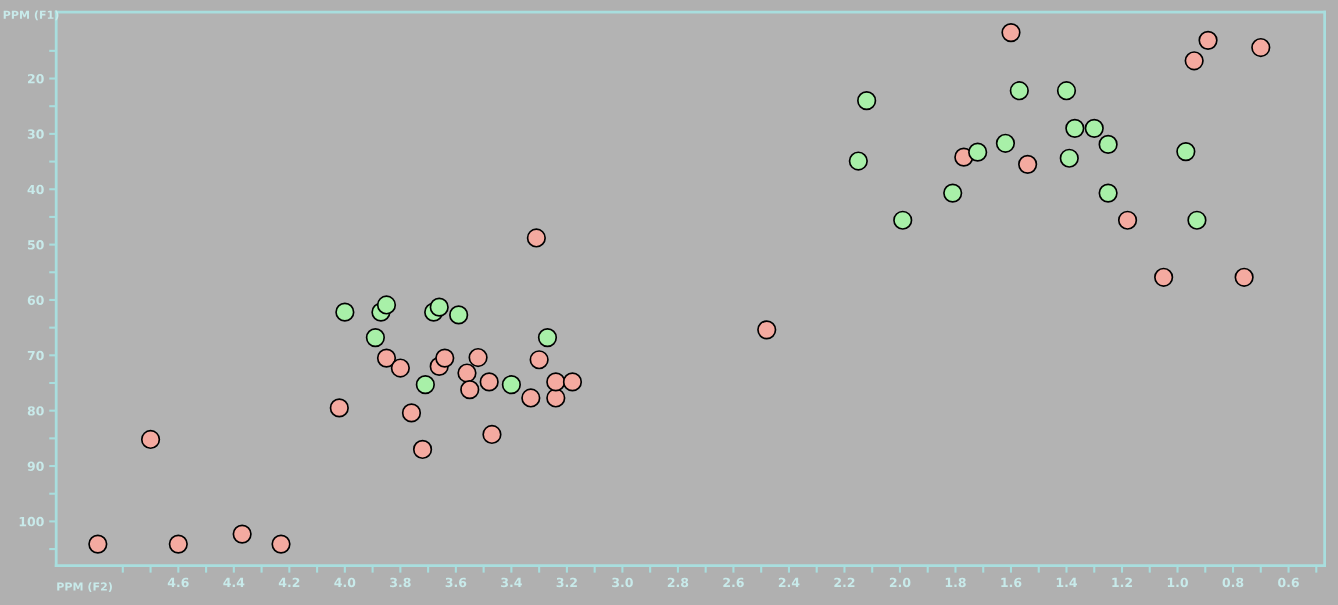 Image resolution: width=1338 pixels, height=605 pixels. What do you see at coordinates (1122, 582) in the screenshot?
I see `x-tick-label: 1.2` at bounding box center [1122, 582].